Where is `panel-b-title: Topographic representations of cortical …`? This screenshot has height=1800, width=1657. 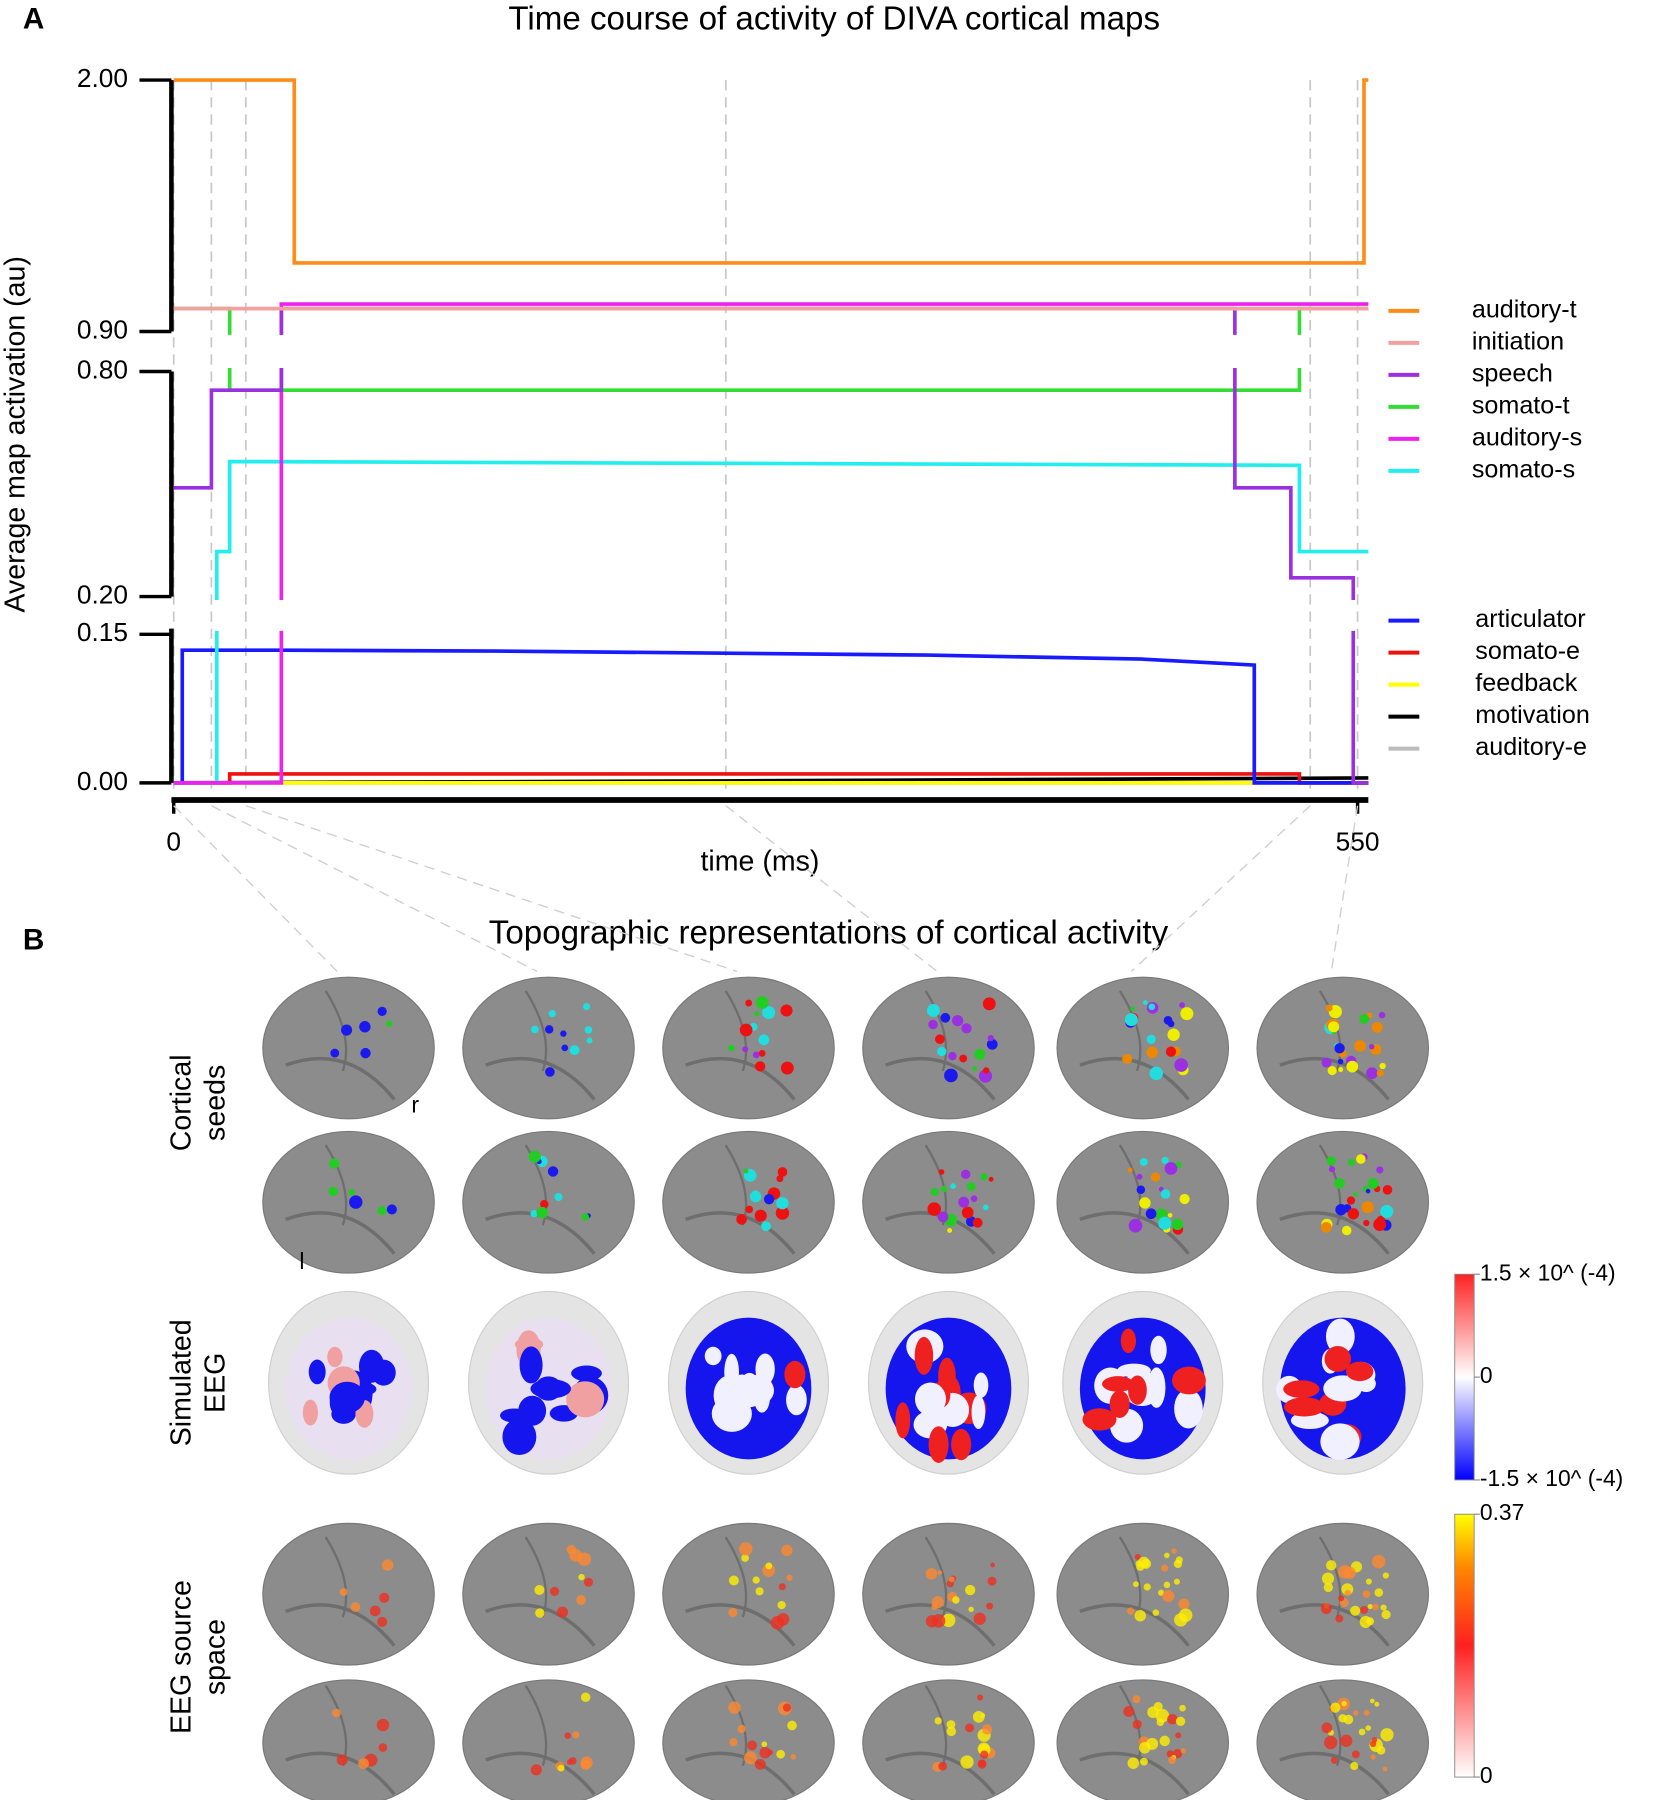 panel-b-title: Topographic representations of cortical … is located at coordinates (829, 933).